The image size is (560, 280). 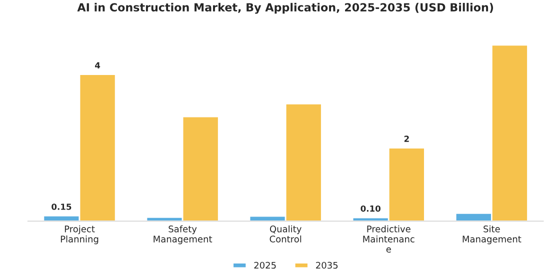 I want to click on data-label: 2, so click(x=406, y=139).